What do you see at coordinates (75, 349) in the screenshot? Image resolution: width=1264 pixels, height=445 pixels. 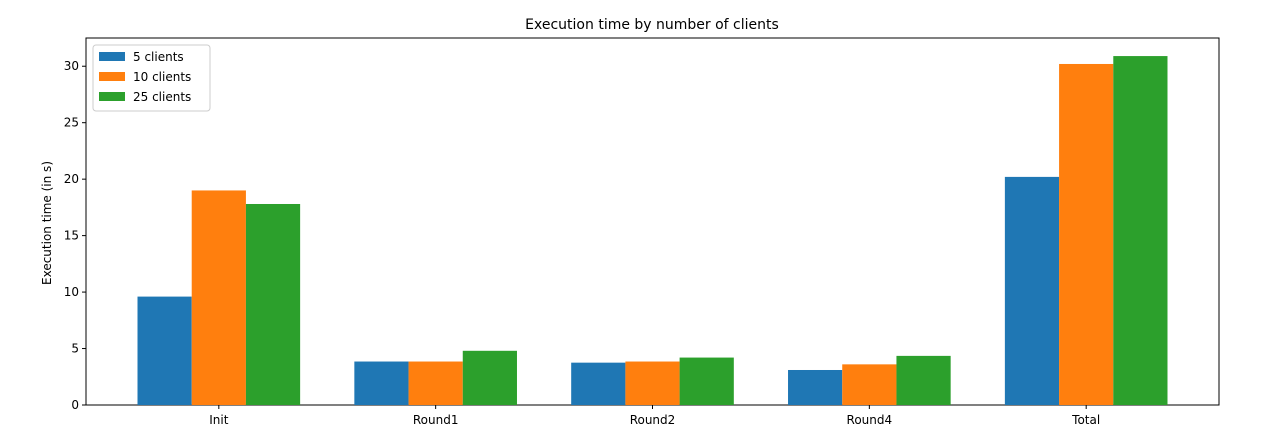 I see `y-tick-label: 5` at bounding box center [75, 349].